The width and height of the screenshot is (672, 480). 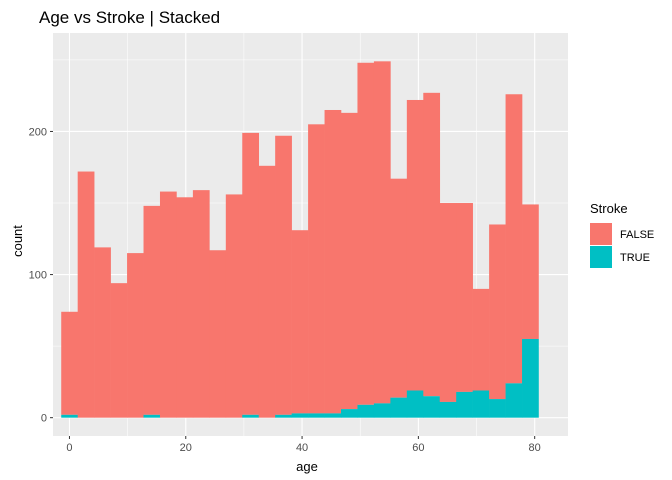 I want to click on x-tick-label: 20, so click(x=186, y=448).